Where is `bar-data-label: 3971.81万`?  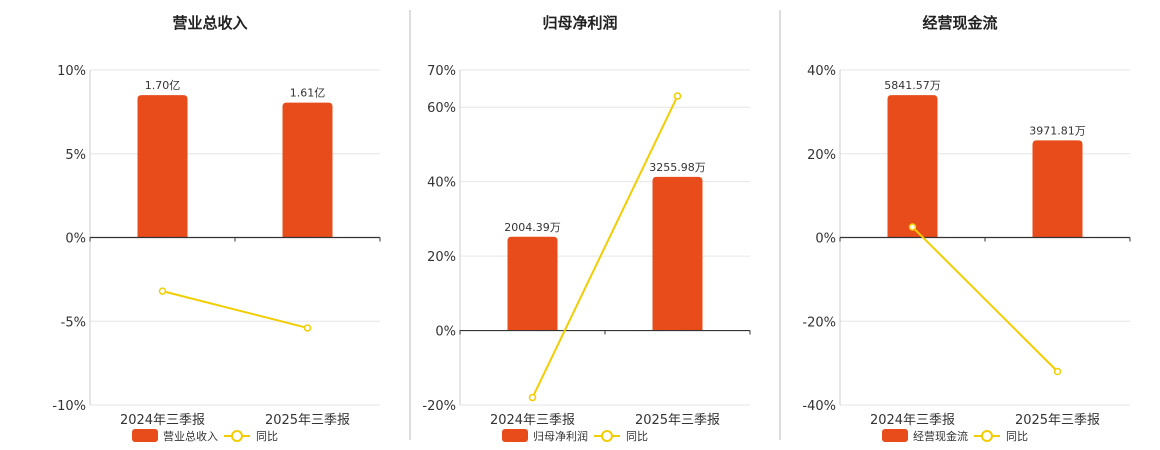
bar-data-label: 3971.81万 is located at coordinates (1057, 130).